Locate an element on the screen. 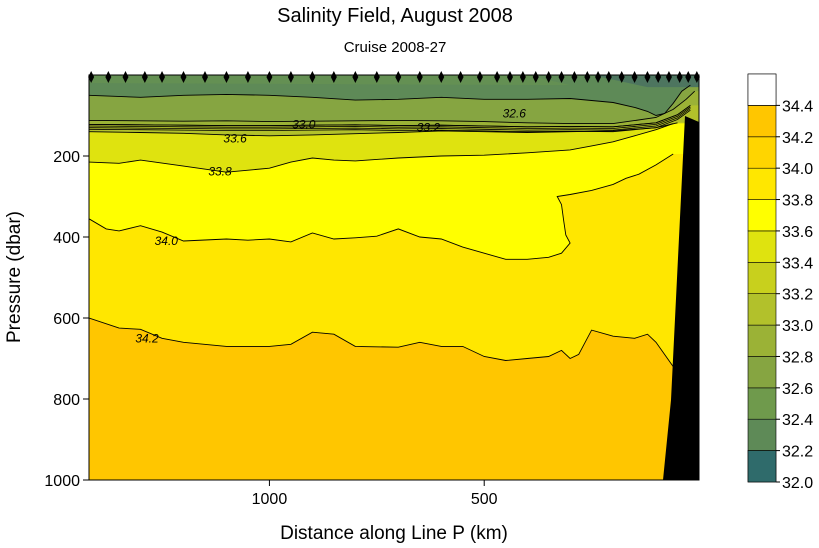 Image resolution: width=819 pixels, height=548 pixels. y-tick-label: 1000 is located at coordinates (62, 481).